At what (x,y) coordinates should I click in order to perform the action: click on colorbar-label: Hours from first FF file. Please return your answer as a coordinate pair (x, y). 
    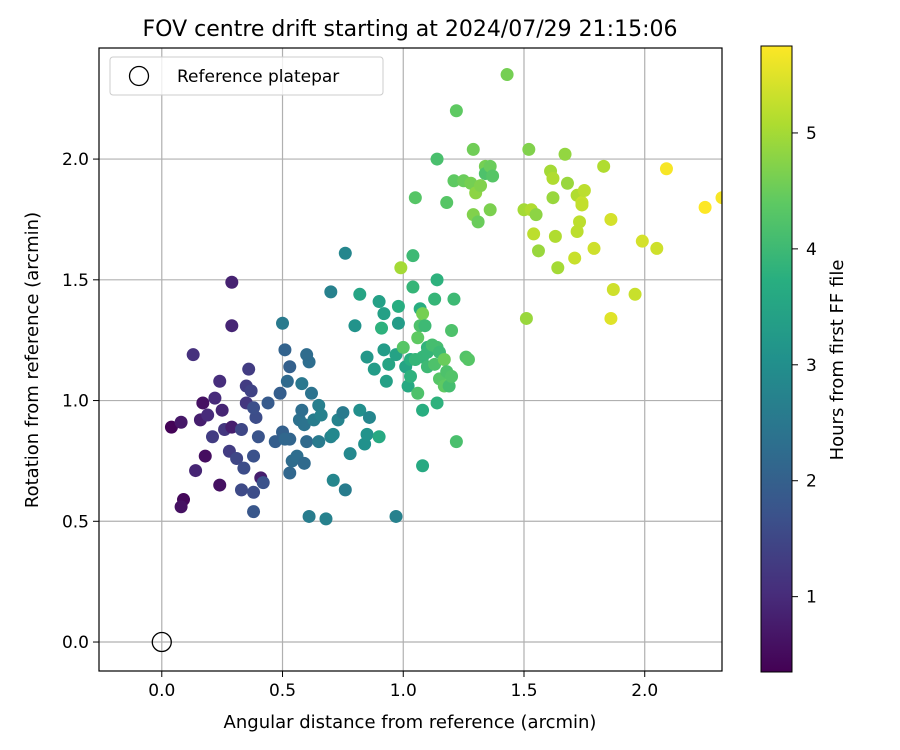
    Looking at the image, I should click on (837, 360).